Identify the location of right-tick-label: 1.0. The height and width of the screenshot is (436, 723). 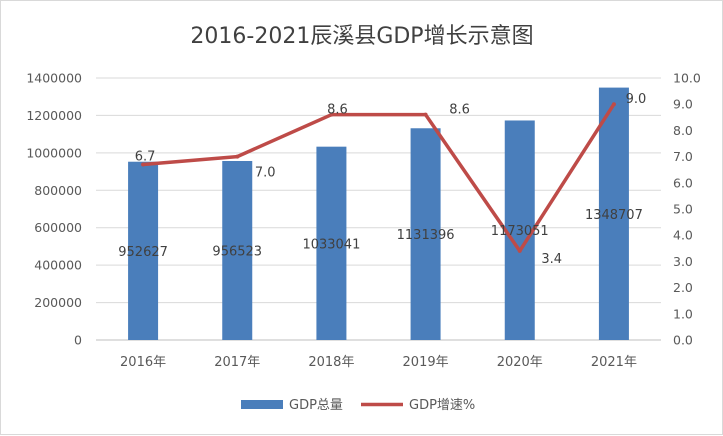
(683, 313).